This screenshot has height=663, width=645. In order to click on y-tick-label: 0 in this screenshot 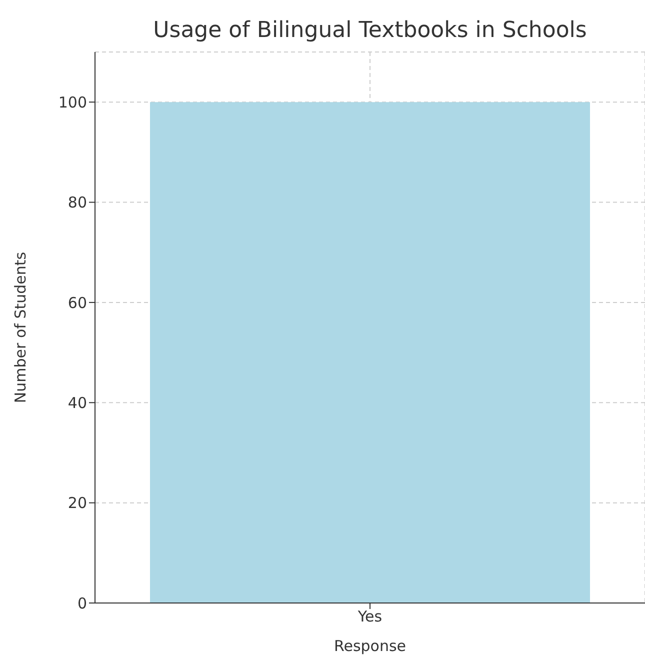, I will do `click(82, 603)`.